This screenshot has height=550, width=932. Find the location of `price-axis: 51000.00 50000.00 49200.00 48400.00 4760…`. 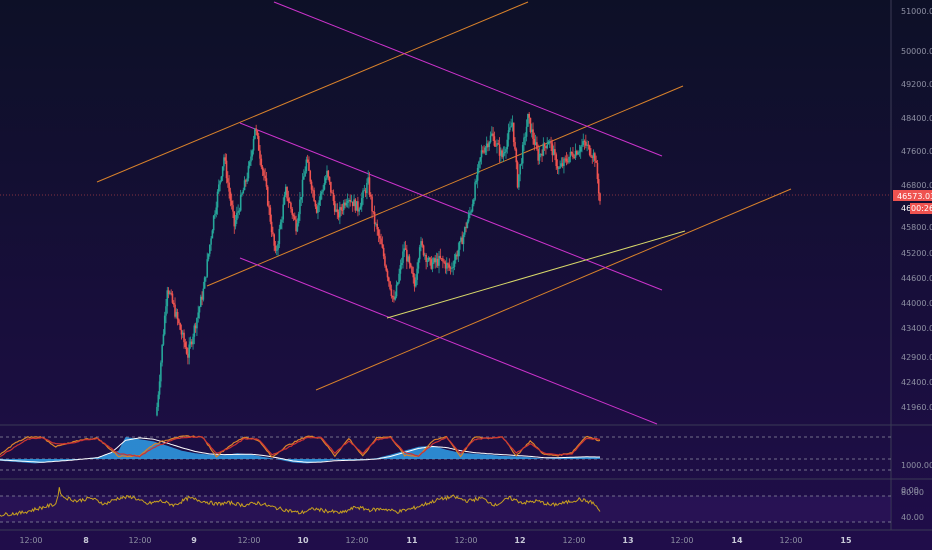

price-axis: 51000.00 50000.00 49200.00 48400.00 4760… is located at coordinates (916, 209).